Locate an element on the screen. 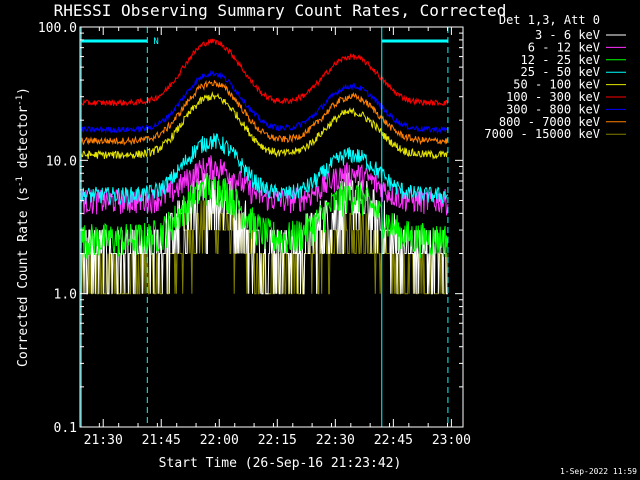 Image resolution: width=640 pixels, height=480 pixels. legend-title: Det 1,3, Att 0 is located at coordinates (549, 20).